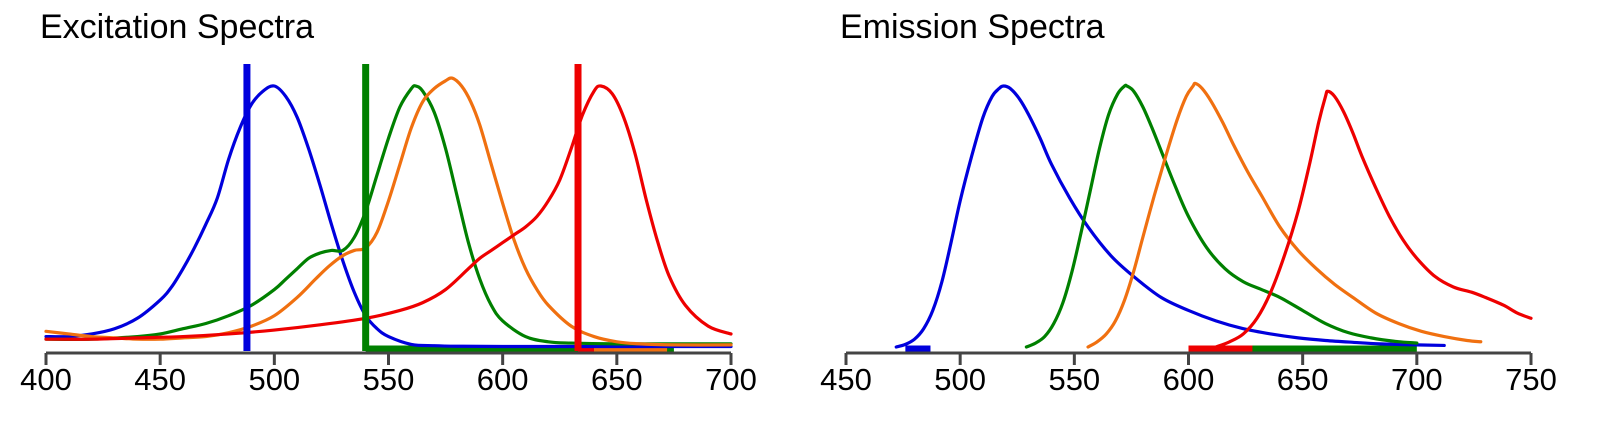  What do you see at coordinates (177, 27) in the screenshot?
I see `excitation-panel-title: Excitation Spectra` at bounding box center [177, 27].